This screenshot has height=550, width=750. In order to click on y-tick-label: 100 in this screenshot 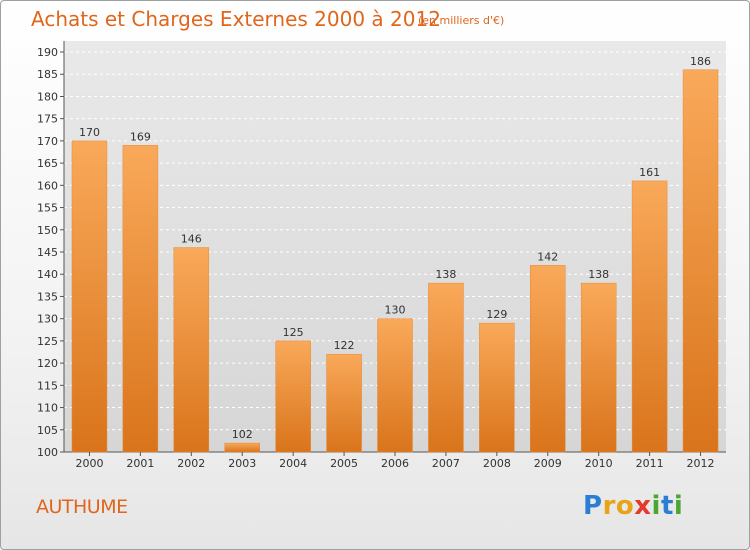, I will do `click(47, 452)`.